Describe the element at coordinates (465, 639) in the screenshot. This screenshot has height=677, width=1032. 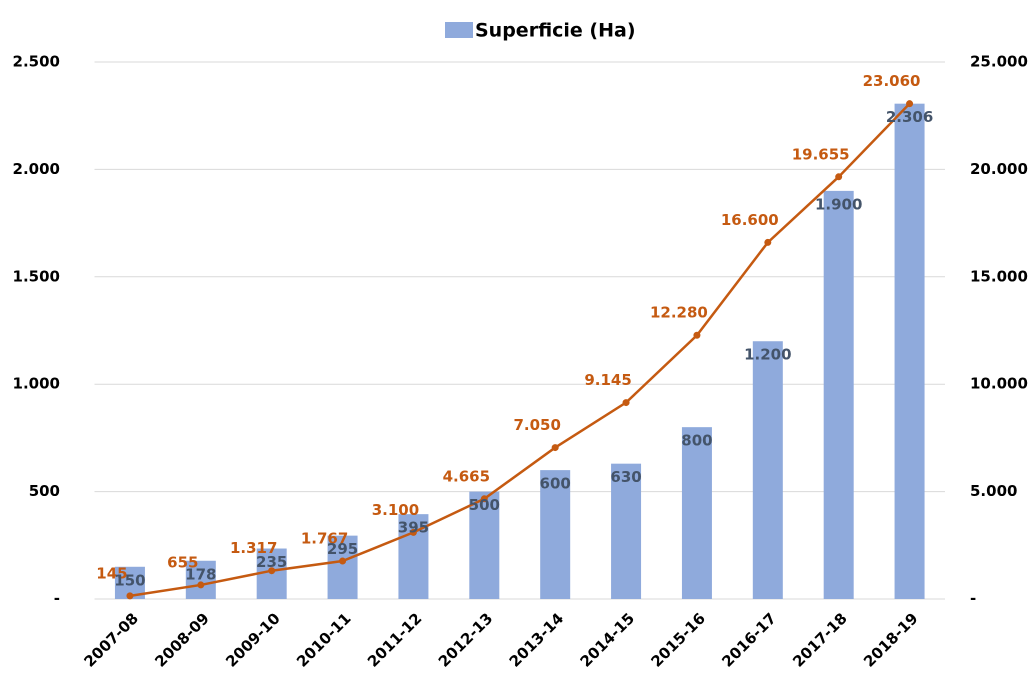
I see `x-tick-label: 2012-13` at that location.